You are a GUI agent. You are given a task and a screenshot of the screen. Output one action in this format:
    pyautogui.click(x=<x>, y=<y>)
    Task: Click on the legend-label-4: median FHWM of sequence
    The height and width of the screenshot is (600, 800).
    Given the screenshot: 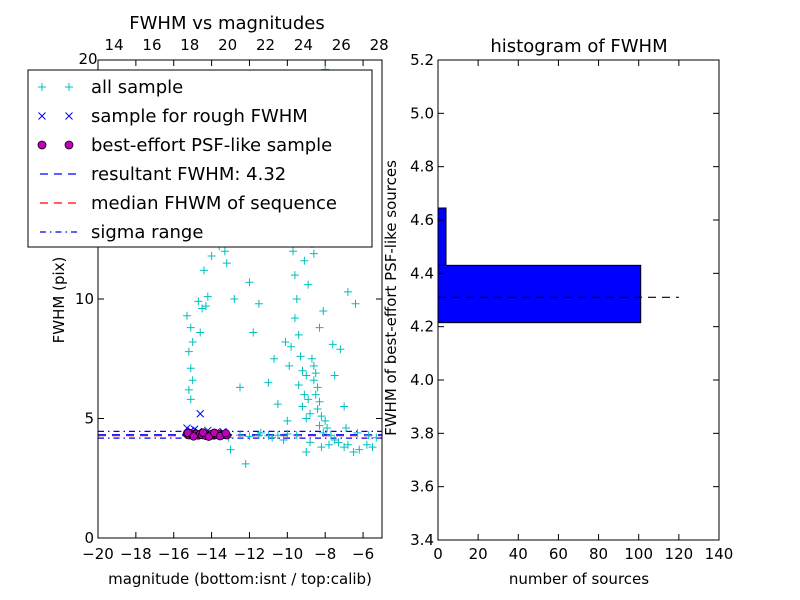 What is the action you would take?
    pyautogui.click(x=214, y=203)
    